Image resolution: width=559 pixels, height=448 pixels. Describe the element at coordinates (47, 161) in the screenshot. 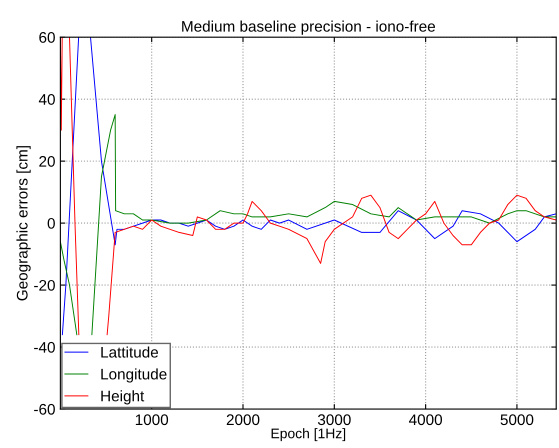

I see `y-tick-label: 20` at that location.